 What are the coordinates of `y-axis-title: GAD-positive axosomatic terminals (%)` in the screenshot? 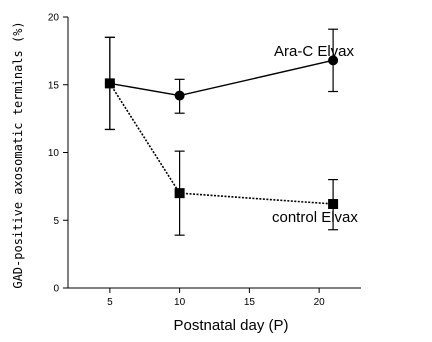 It's located at (18, 154).